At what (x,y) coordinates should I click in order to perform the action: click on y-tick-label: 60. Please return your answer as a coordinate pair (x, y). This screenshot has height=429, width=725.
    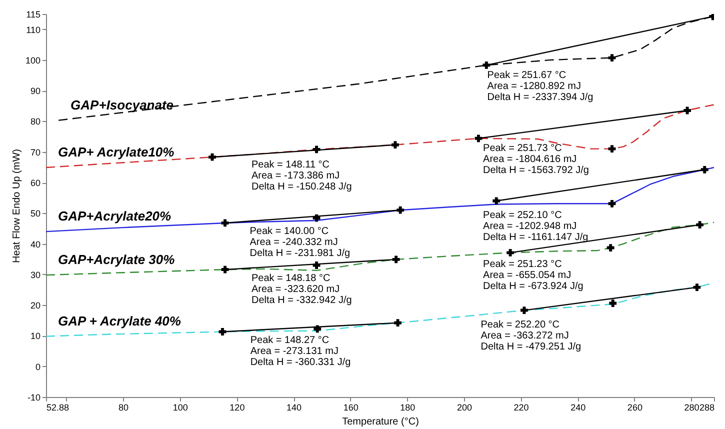
    Looking at the image, I should click on (35, 183).